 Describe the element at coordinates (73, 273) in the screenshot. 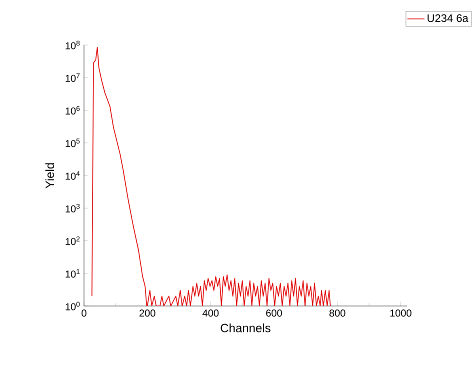

I see `y-tick-label: 10$^{1}$` at that location.